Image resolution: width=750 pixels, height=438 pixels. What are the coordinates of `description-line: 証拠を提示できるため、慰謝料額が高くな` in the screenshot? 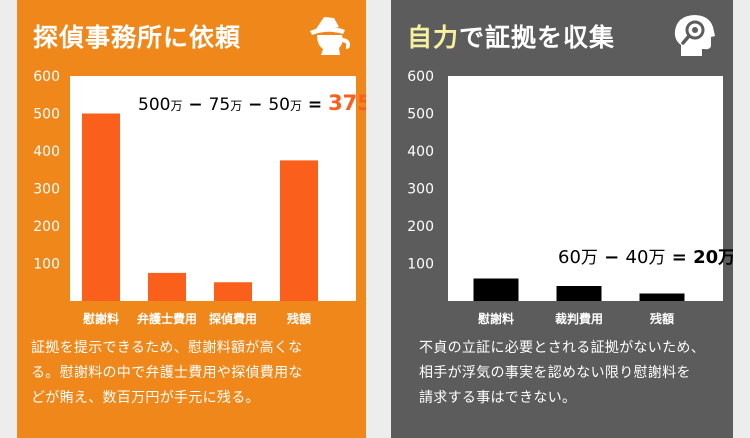 It's located at (167, 348).